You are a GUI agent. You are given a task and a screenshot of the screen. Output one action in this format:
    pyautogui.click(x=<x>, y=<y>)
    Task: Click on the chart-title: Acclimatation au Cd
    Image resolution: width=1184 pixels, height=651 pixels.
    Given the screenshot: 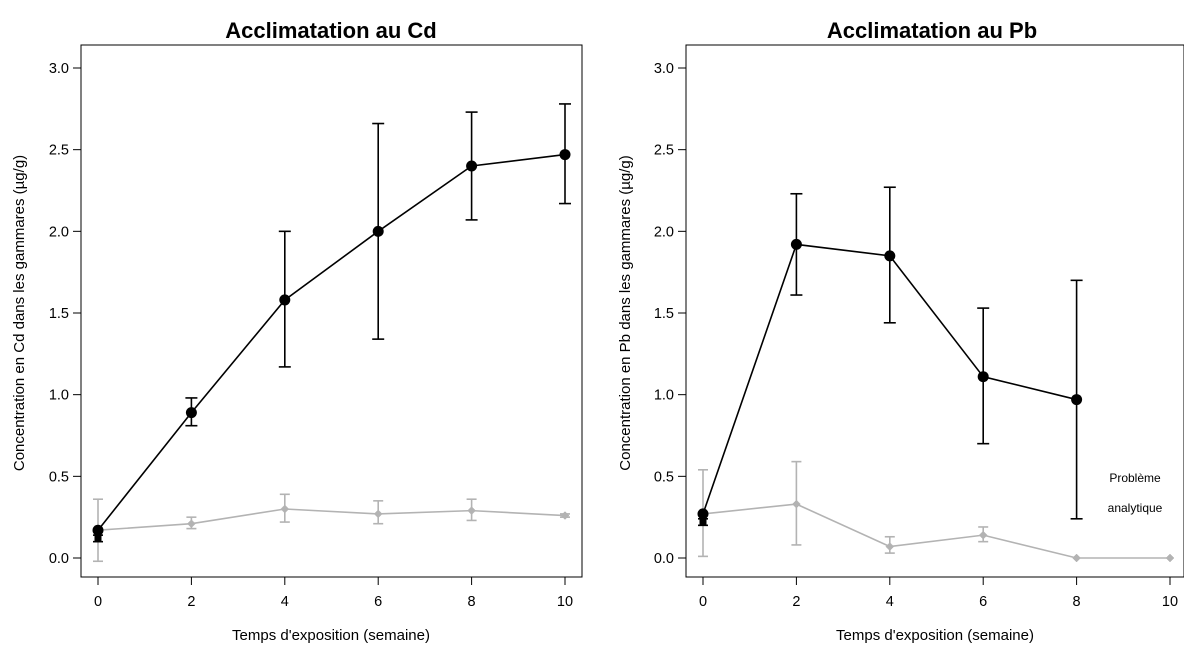 What is the action you would take?
    pyautogui.click(x=330, y=30)
    